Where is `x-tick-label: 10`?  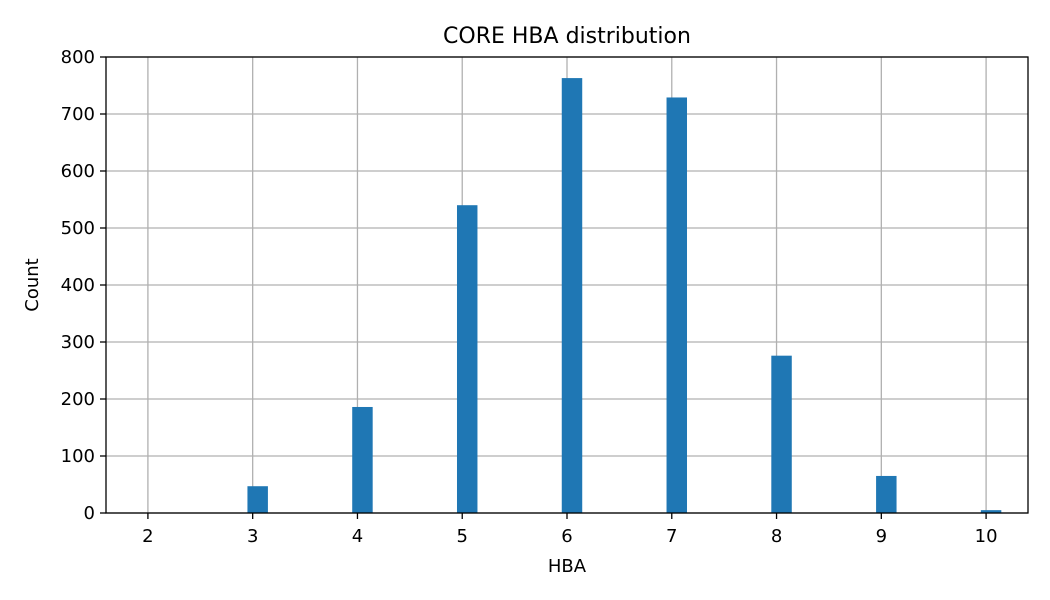
x-tick-label: 10 is located at coordinates (986, 536).